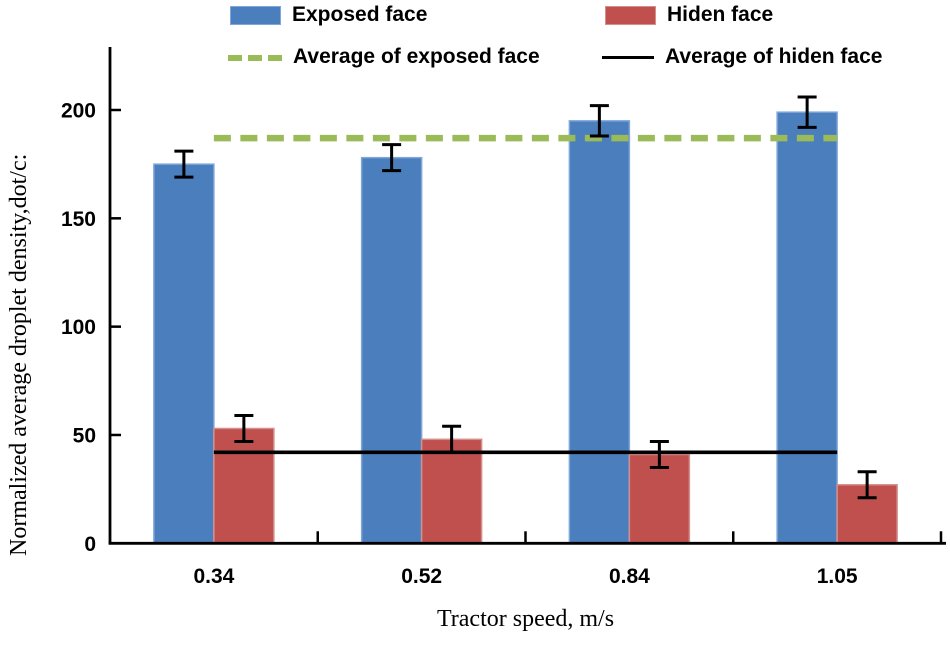 The image size is (950, 646). Describe the element at coordinates (213, 576) in the screenshot. I see `x-tick-label-0.34: 0.34` at that location.